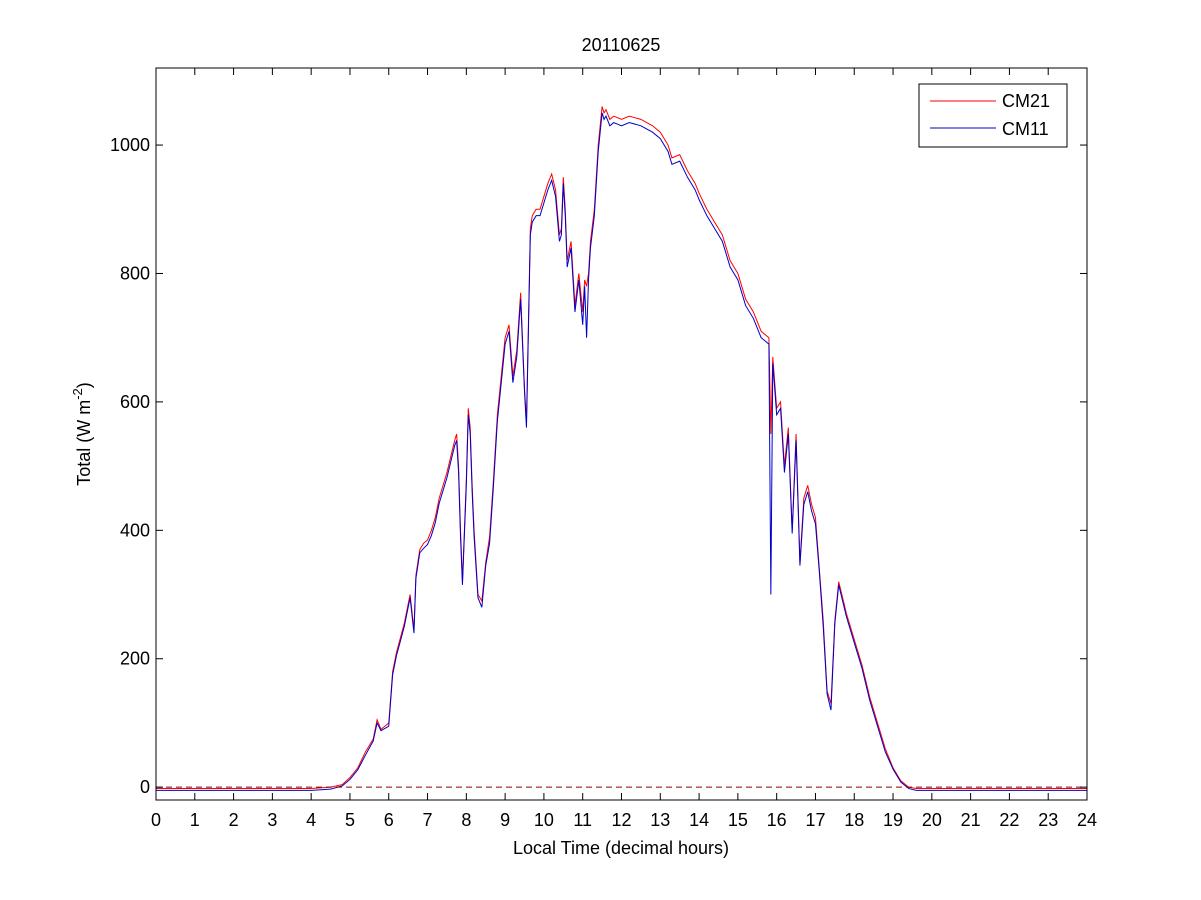 Image resolution: width=1201 pixels, height=900 pixels. Describe the element at coordinates (1087, 820) in the screenshot. I see `x-tick-label: 24` at that location.